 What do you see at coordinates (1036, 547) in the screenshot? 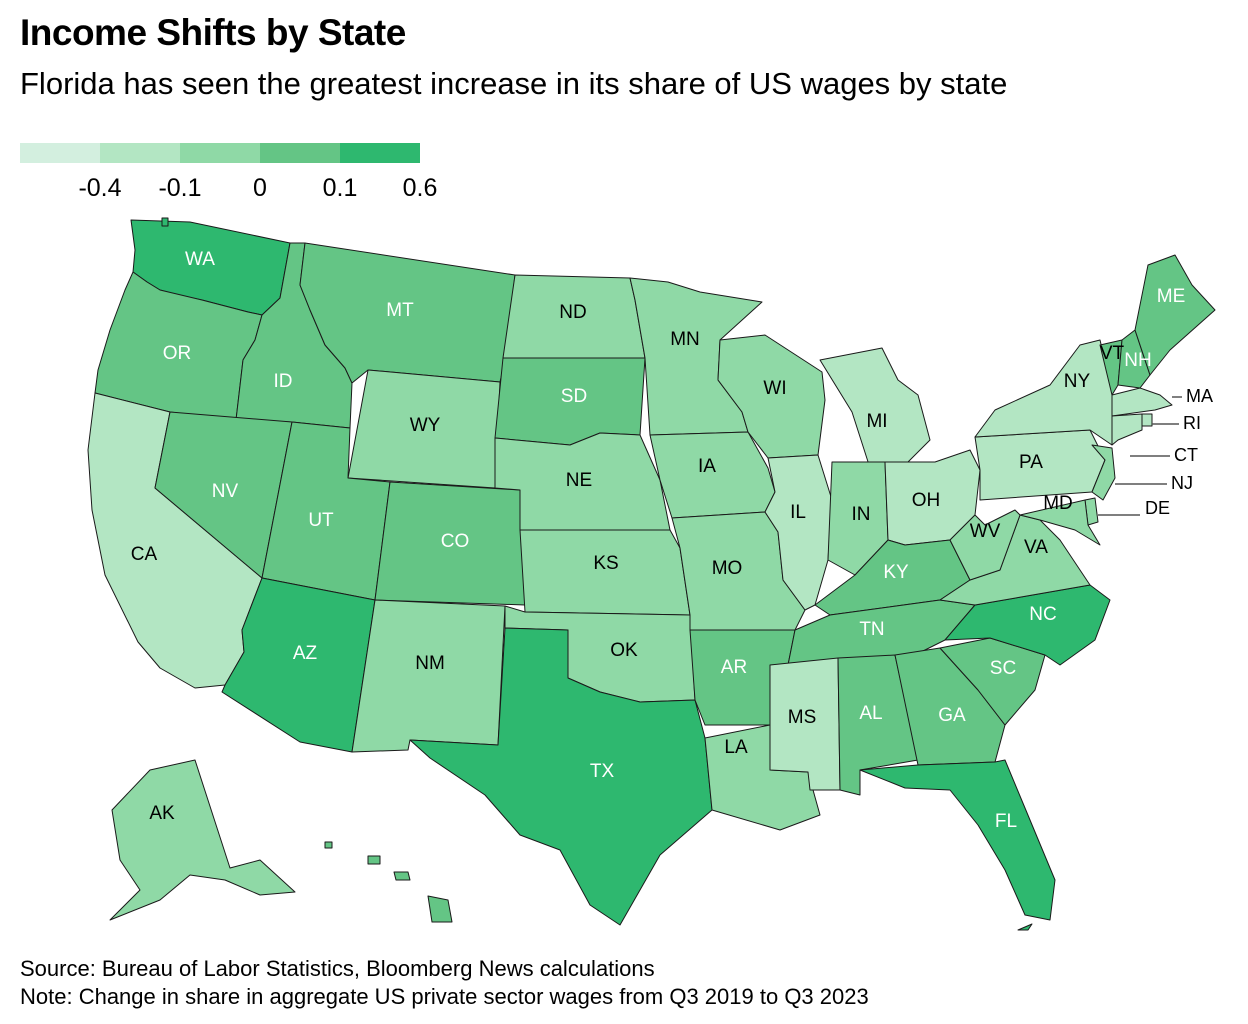
I see `state-label-va: VA` at bounding box center [1036, 547].